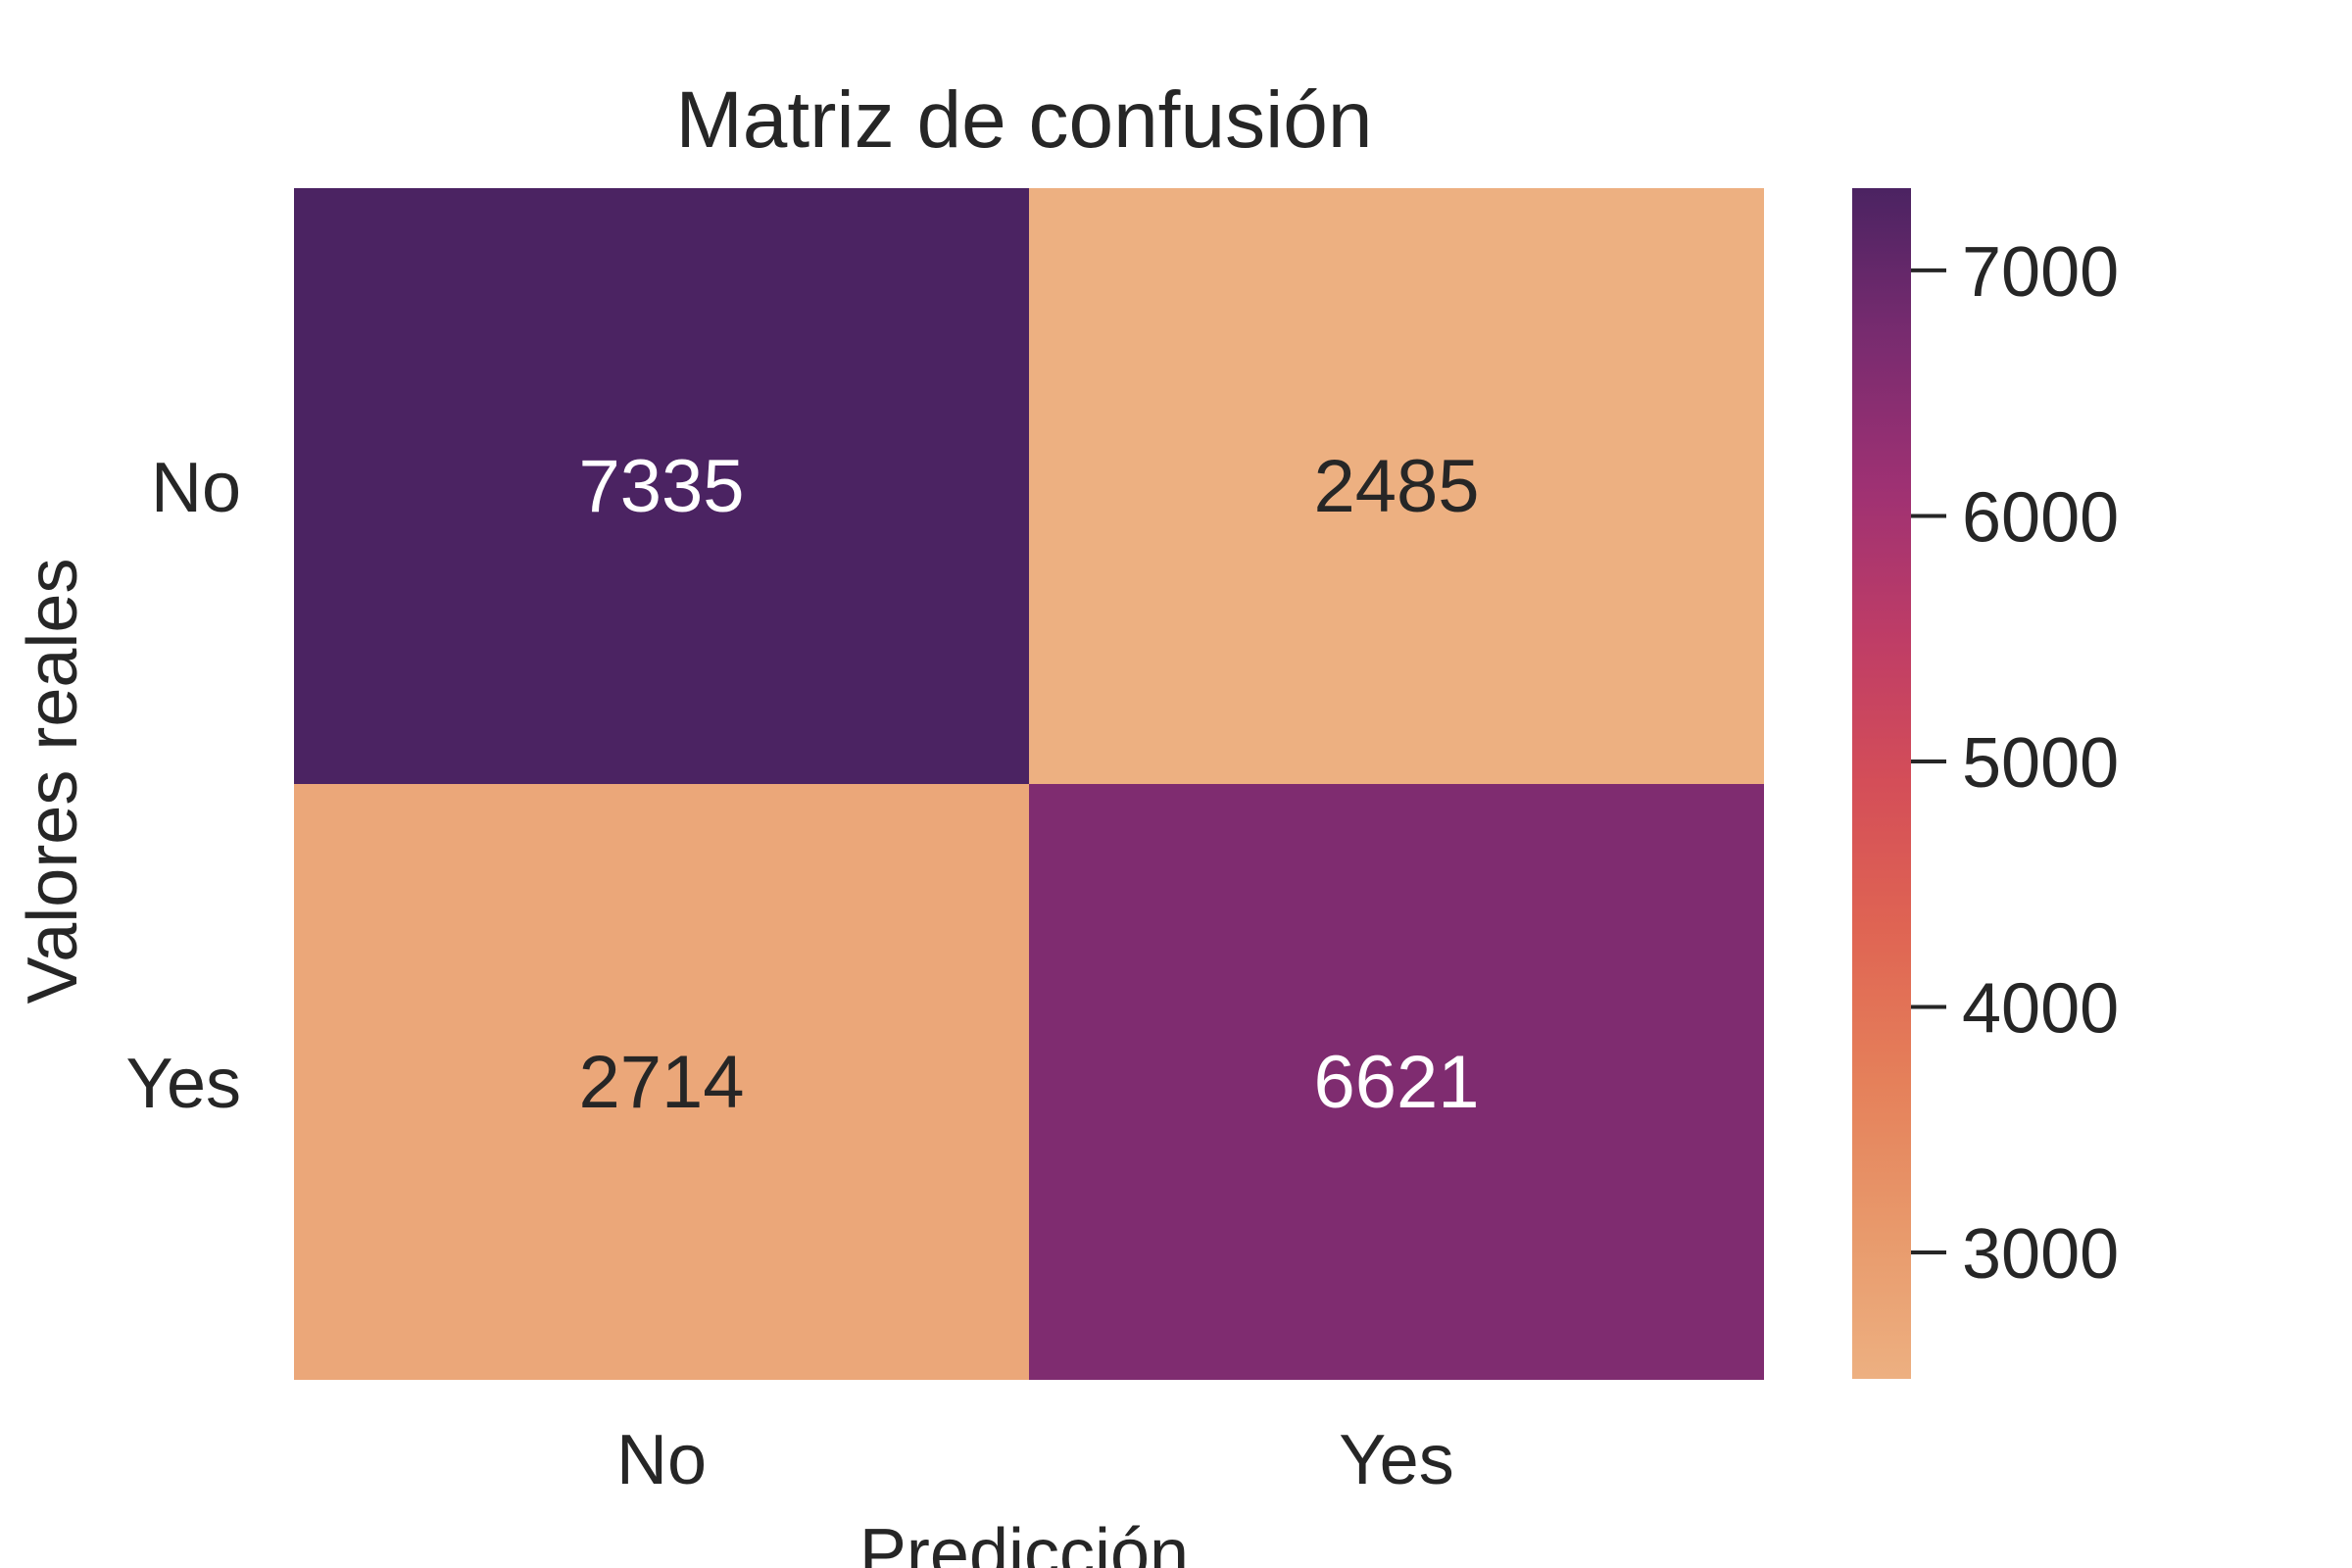 The image size is (2352, 1568). What do you see at coordinates (1881, 783) in the screenshot?
I see `colorbar` at bounding box center [1881, 783].